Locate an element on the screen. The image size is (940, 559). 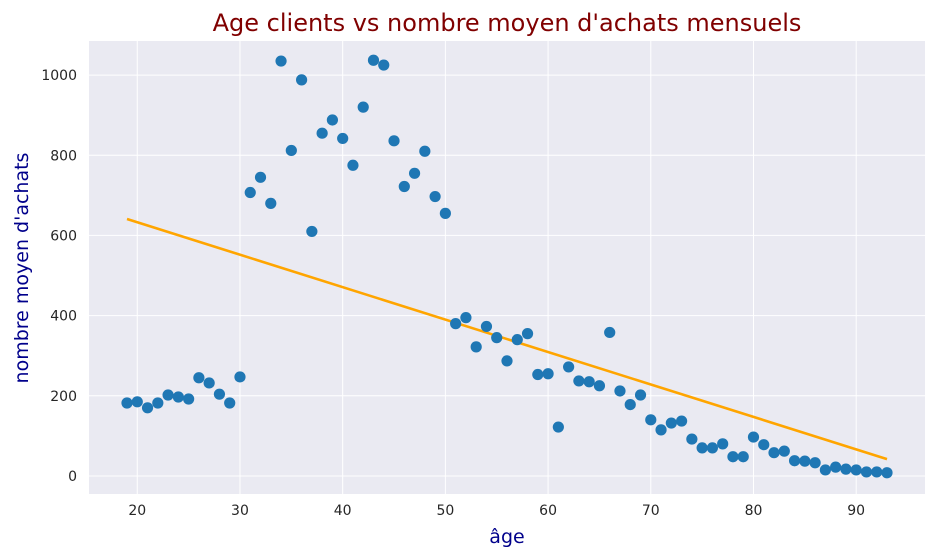
y-tick-label: 800 is located at coordinates (63, 156).